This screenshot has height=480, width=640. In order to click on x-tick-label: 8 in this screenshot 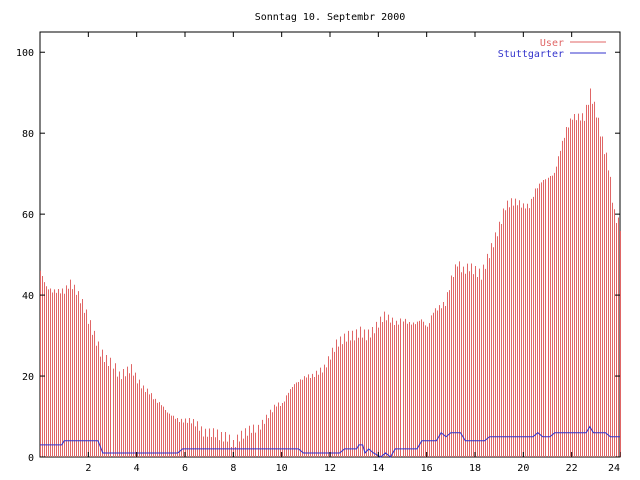, I will do `click(233, 468)`.